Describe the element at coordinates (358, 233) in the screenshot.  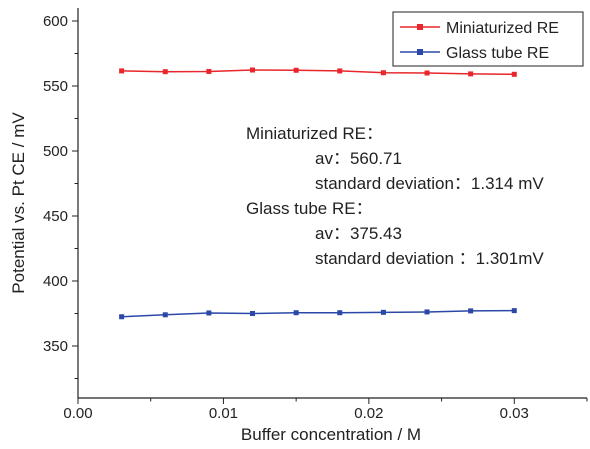
I see `annotation-glass-tube-average: av：375.43` at that location.